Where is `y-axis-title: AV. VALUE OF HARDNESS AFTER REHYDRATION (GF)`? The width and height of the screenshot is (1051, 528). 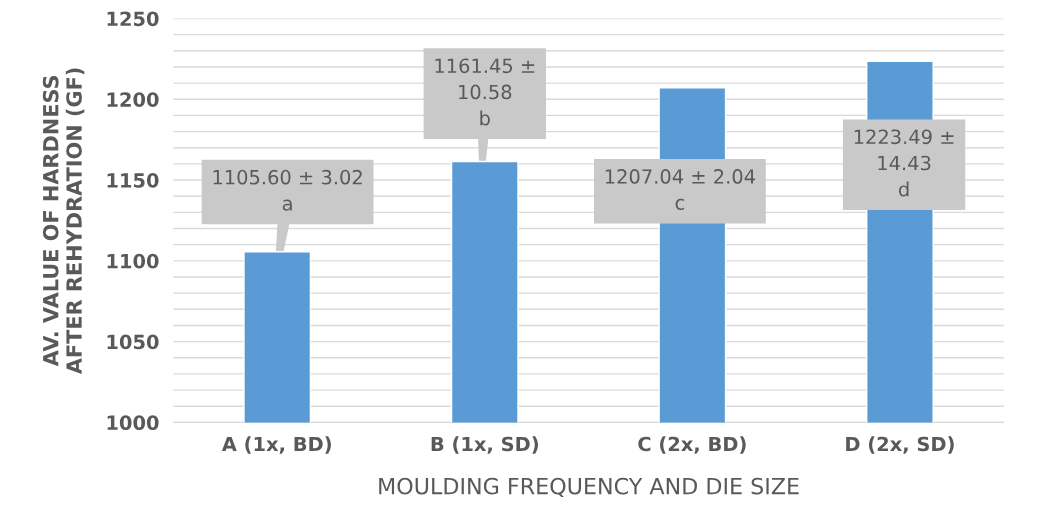 y-axis-title: AV. VALUE OF HARDNESS AFTER REHYDRATION (GF) is located at coordinates (63, 221).